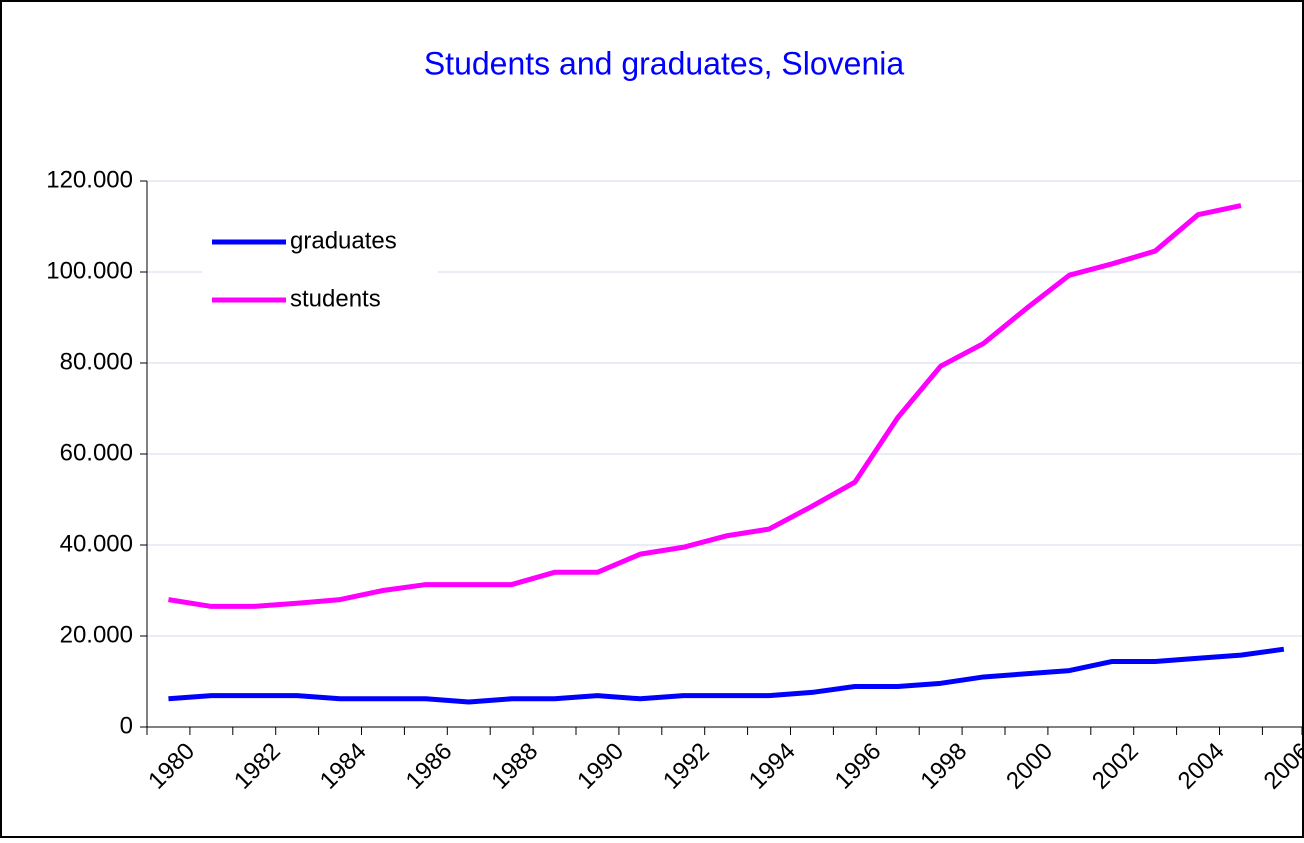 The image size is (1304, 843). I want to click on y-tick-label: 40.000, so click(96, 543).